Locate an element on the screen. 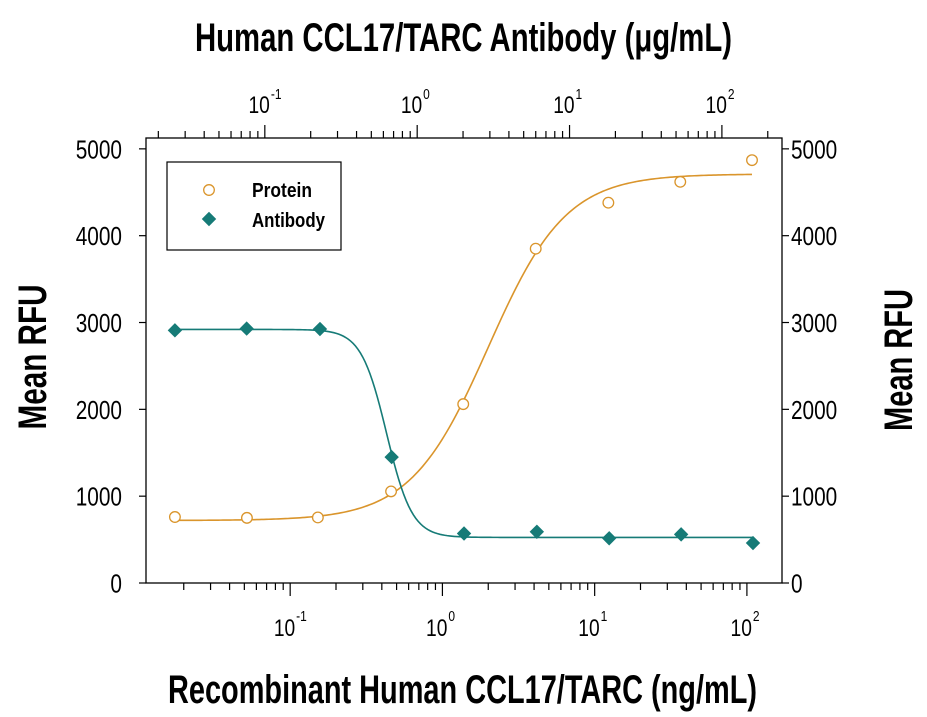 This screenshot has height=717, width=927. legend-protein-marker is located at coordinates (209, 190).